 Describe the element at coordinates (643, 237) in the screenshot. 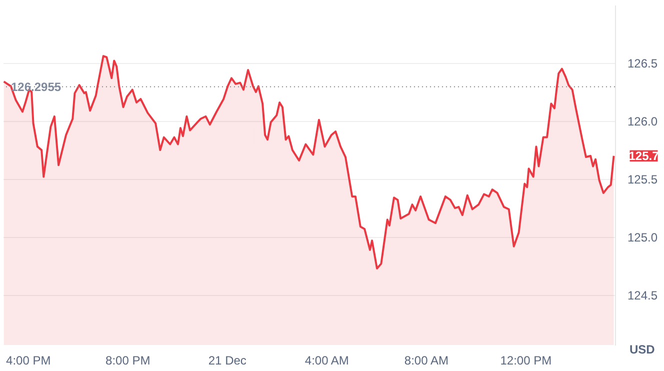

I see `y-tick-label: 125.0` at that location.